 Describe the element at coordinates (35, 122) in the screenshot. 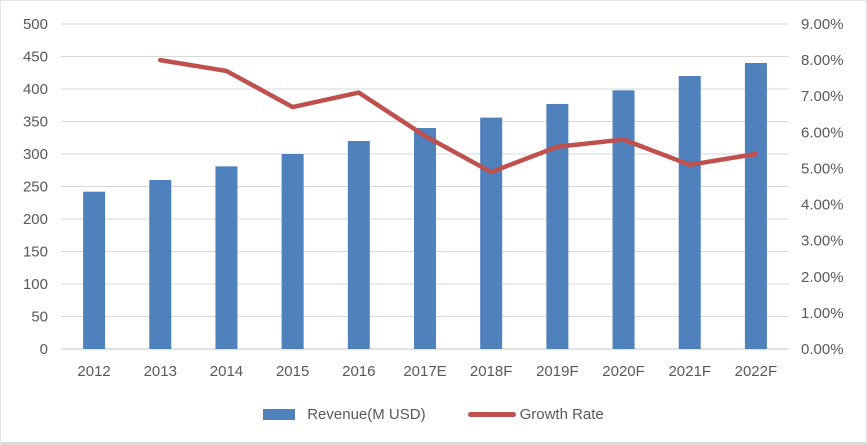

I see `left-axis-tick: 350` at that location.